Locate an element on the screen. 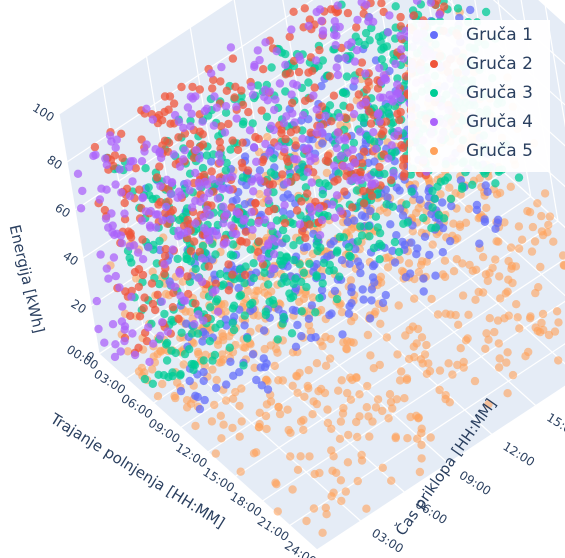 The width and height of the screenshot is (565, 558). legend-item-2: Gruča 3 is located at coordinates (479, 92).